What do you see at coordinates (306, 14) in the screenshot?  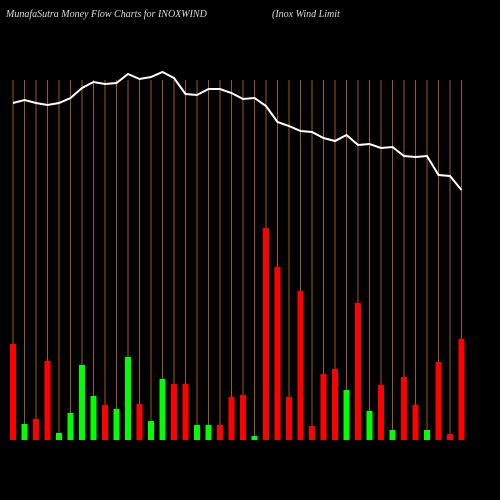 I see `chart-subtitle: (Inox Wind Limit` at bounding box center [306, 14].